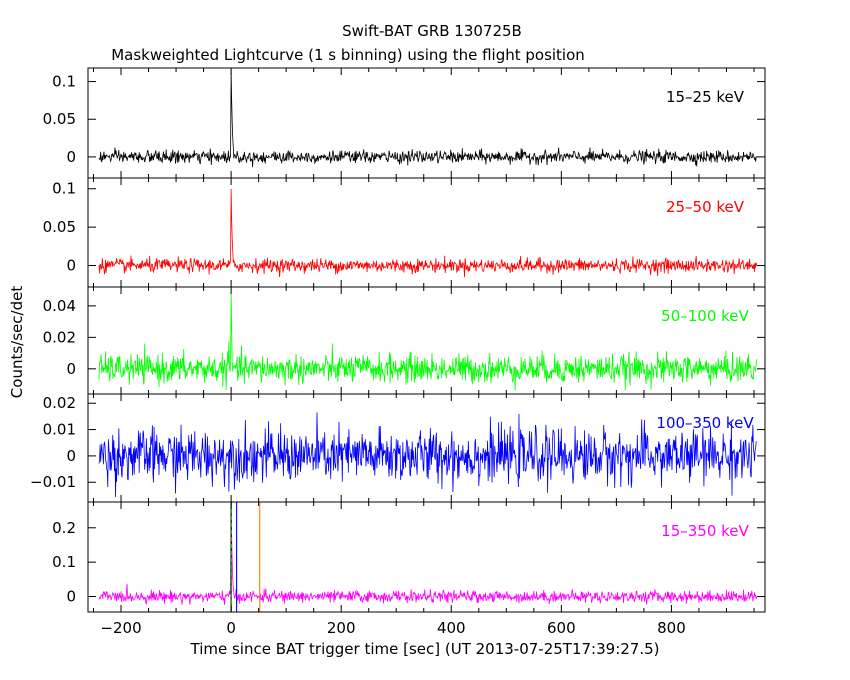 The height and width of the screenshot is (680, 850). I want to click on y-tick-label: 0.2, so click(64, 528).